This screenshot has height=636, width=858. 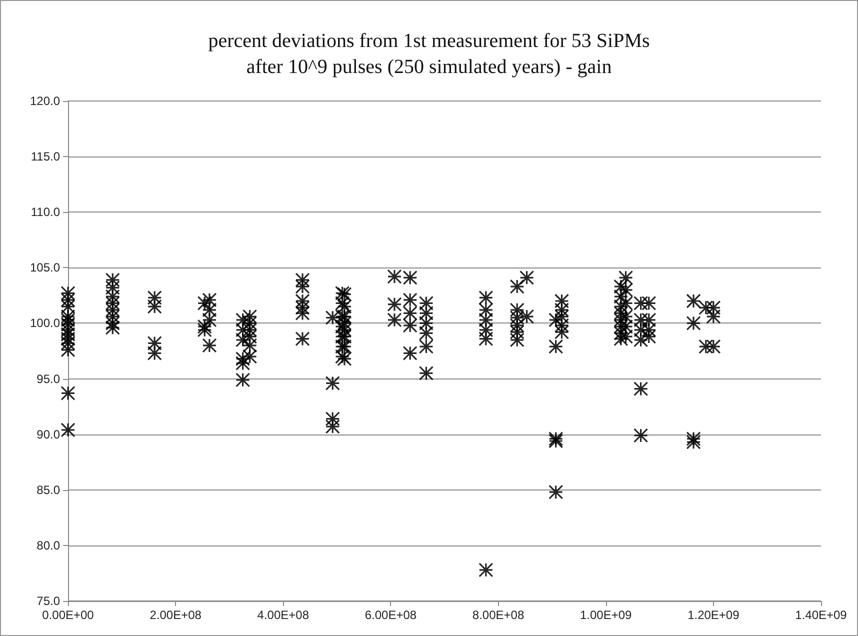 What do you see at coordinates (714, 615) in the screenshot?
I see `x-tick-label: 1.20E+09` at bounding box center [714, 615].